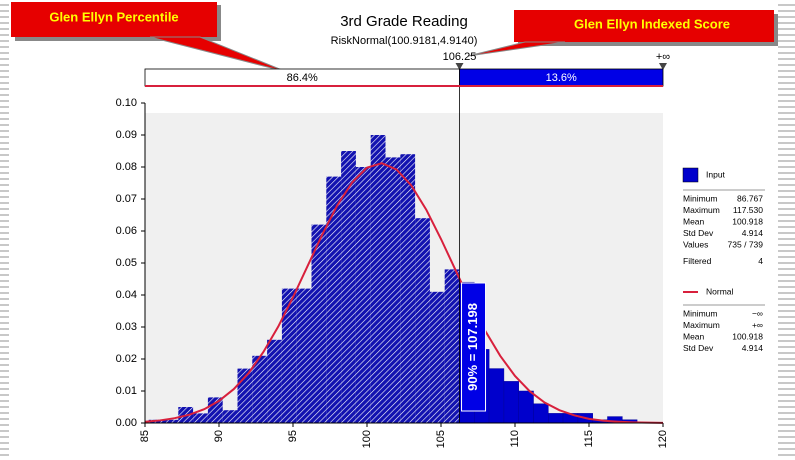 The width and height of the screenshot is (795, 460). I want to click on y-tick-label: 0.06, so click(126, 231).